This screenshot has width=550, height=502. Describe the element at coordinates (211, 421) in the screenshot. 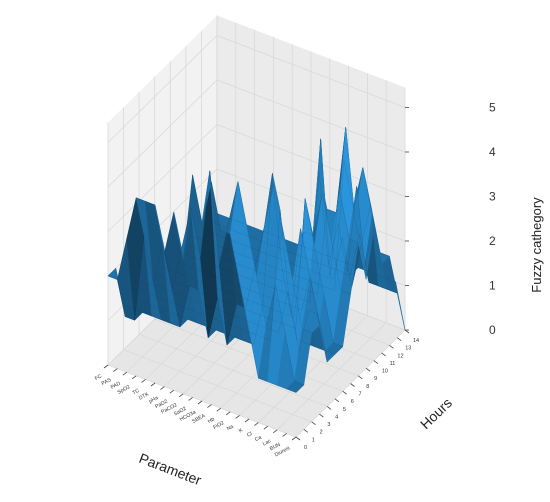

I see `x-tick-label: Hb` at that location.